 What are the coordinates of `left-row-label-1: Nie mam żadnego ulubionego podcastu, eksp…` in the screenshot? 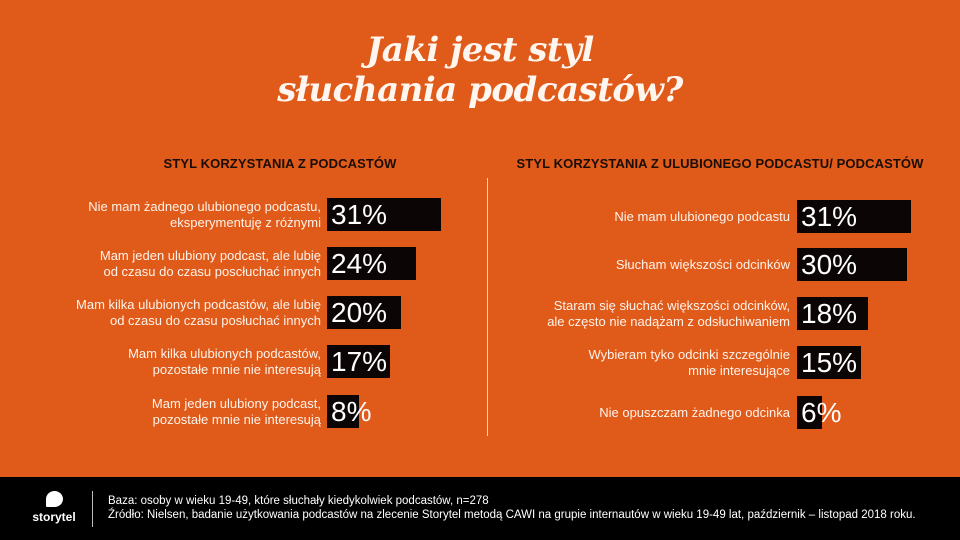 It's located at (204, 214).